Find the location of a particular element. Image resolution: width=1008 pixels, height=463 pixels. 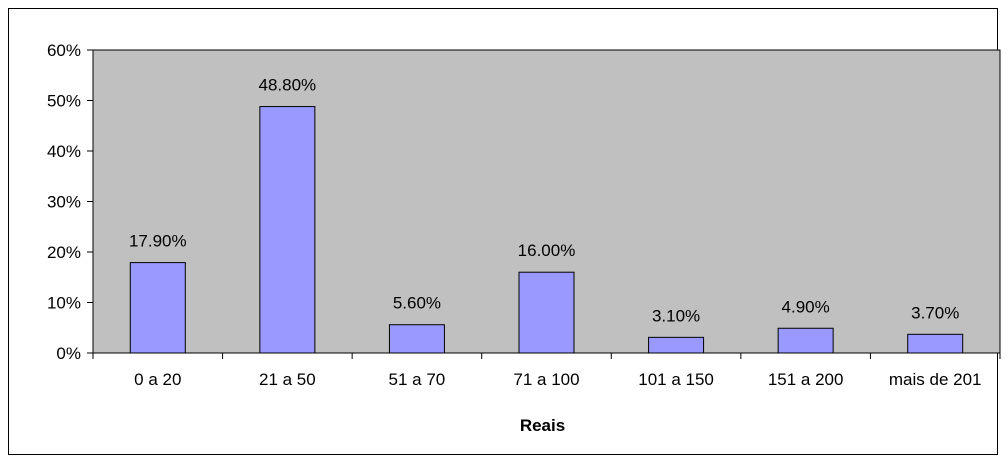

data-label: 3.70% is located at coordinates (935, 312).